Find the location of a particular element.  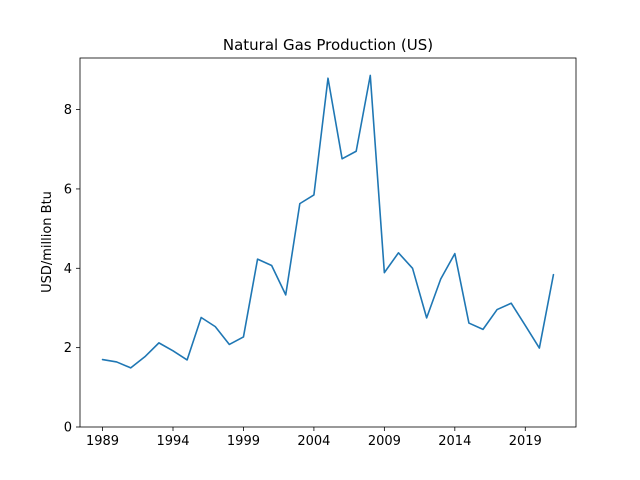

y-tick-label: 0 is located at coordinates (68, 428).